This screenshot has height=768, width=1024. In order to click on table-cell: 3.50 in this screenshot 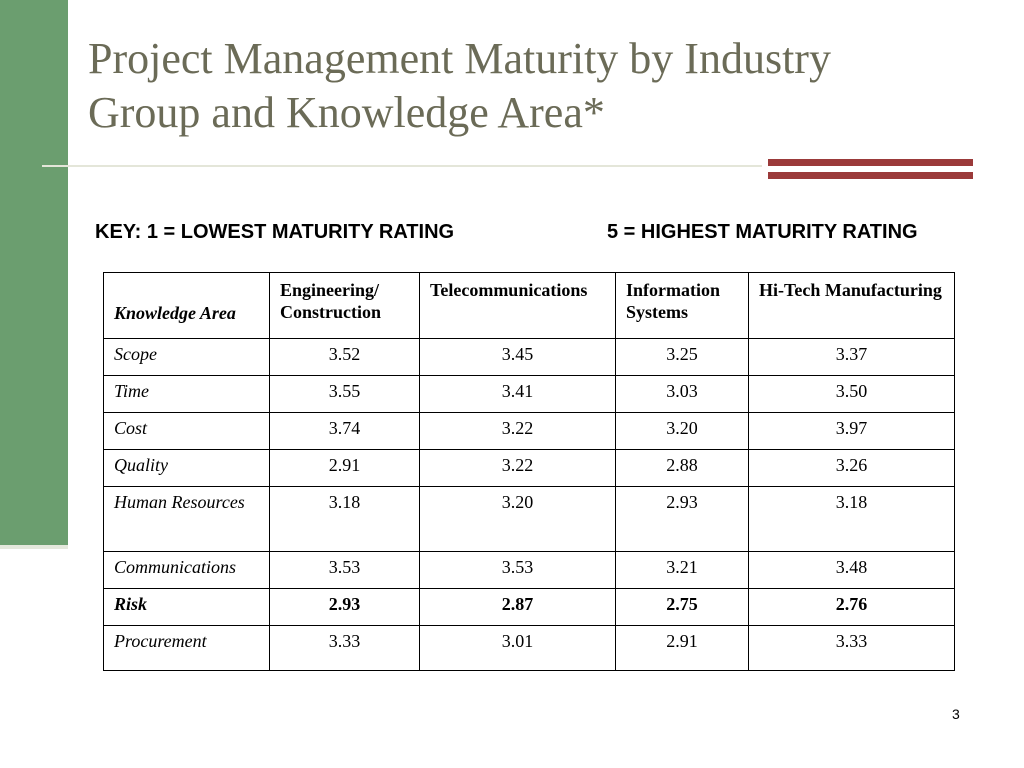, I will do `click(851, 394)`.